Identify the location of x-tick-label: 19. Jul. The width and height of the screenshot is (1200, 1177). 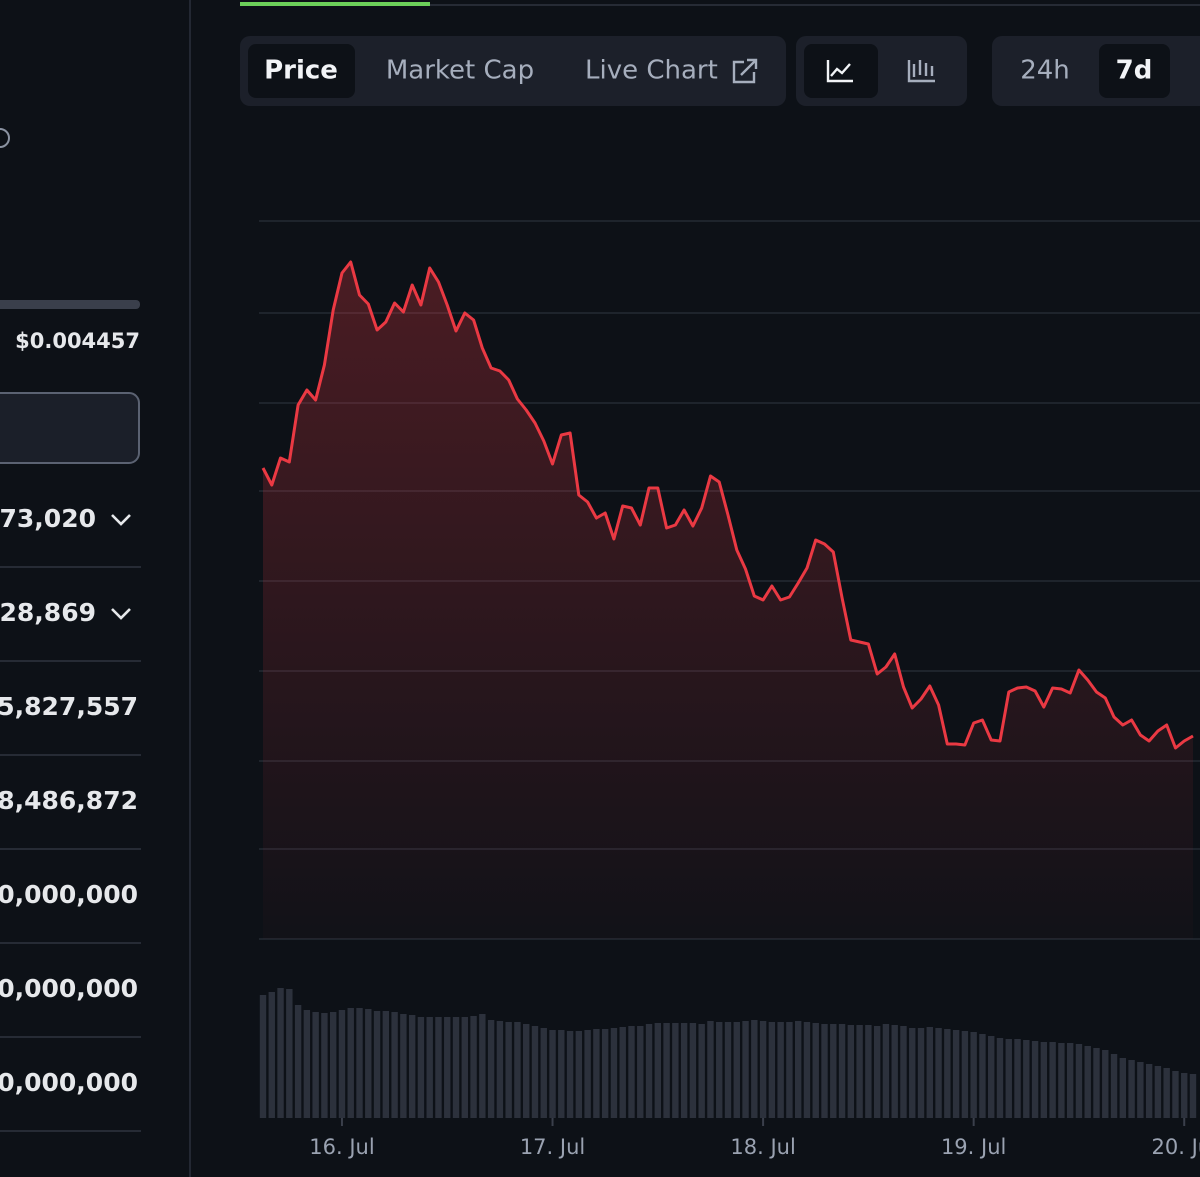
(973, 1147).